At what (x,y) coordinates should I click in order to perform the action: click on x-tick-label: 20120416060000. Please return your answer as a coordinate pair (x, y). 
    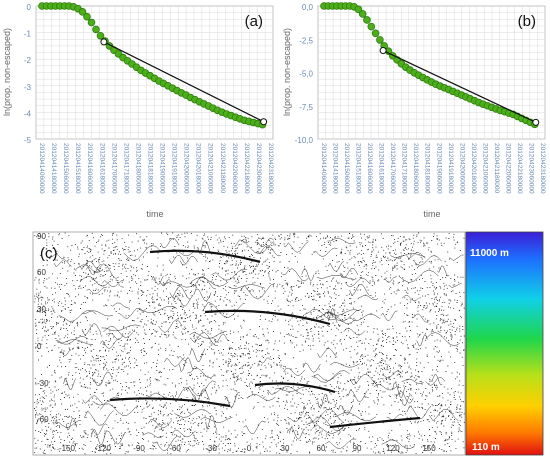
    Looking at the image, I should click on (369, 168).